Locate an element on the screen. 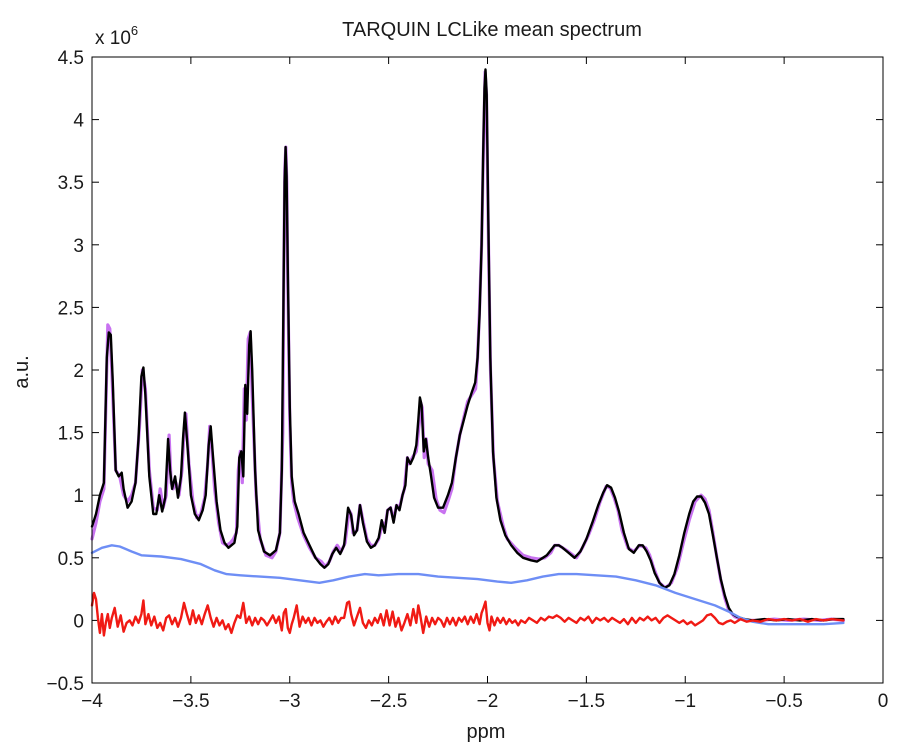 The width and height of the screenshot is (910, 752). y-tick-label: 3.5 is located at coordinates (71, 183).